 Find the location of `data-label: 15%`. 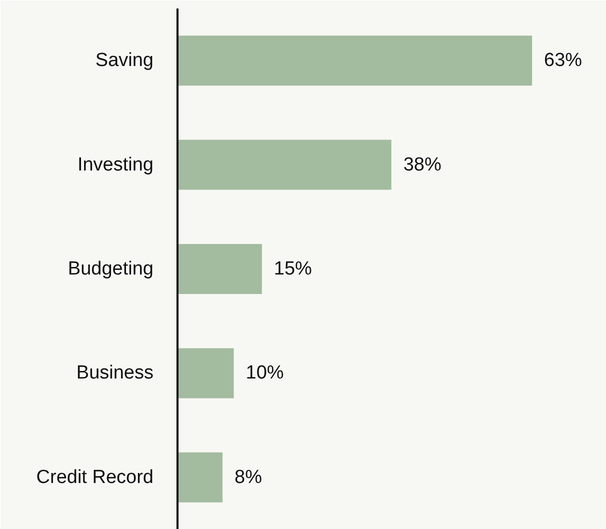

data-label: 15% is located at coordinates (293, 269).